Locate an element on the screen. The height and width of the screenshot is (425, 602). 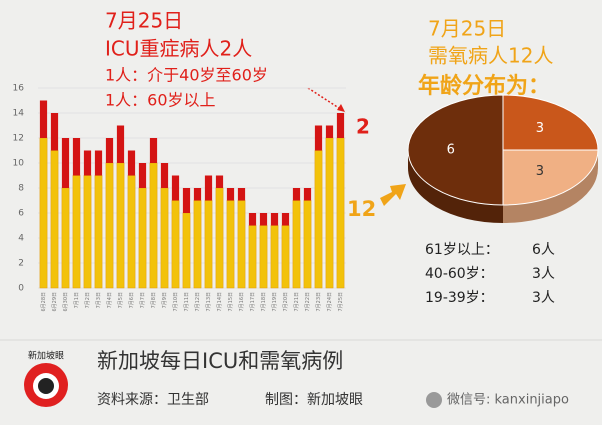
logo is located at coordinates (46, 386).